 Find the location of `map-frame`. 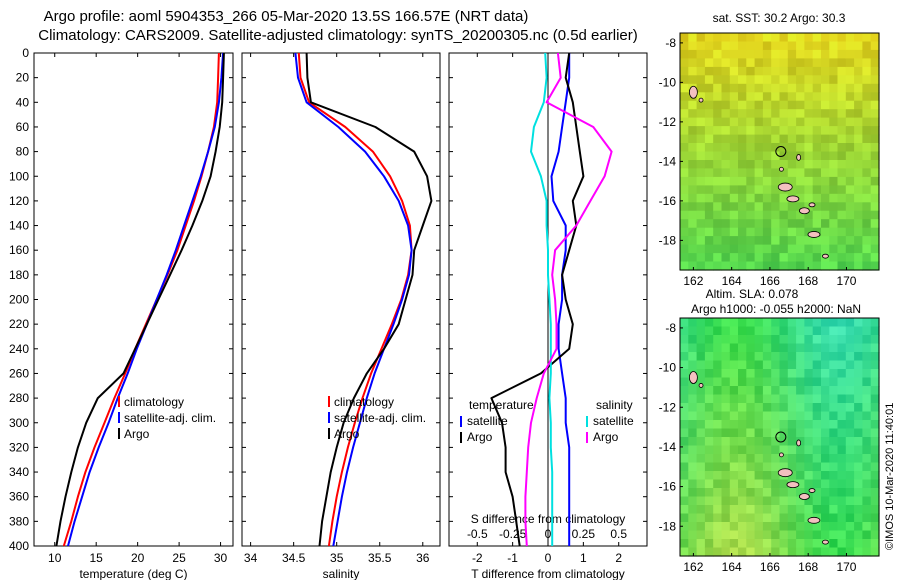

map-frame is located at coordinates (779, 437).